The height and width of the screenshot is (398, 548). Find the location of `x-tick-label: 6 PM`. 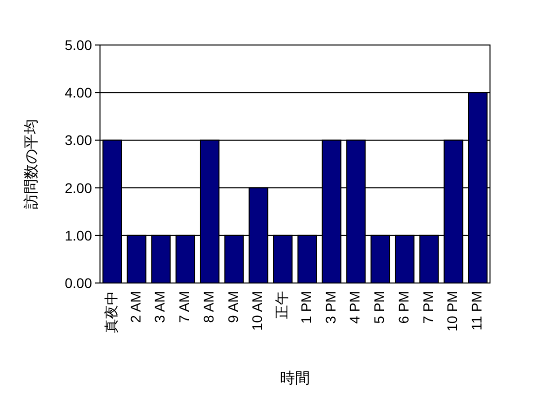

x-tick-label: 6 PM is located at coordinates (403, 307).